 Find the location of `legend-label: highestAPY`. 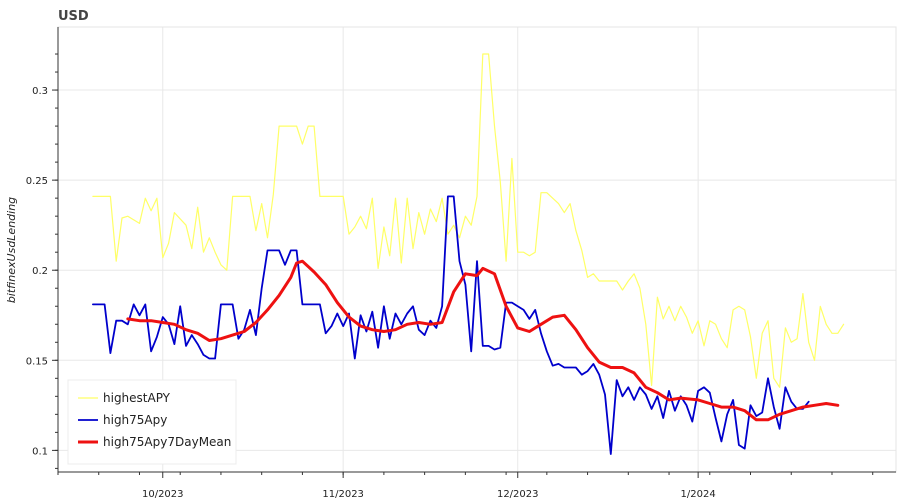

legend-label: highestAPY is located at coordinates (137, 398).